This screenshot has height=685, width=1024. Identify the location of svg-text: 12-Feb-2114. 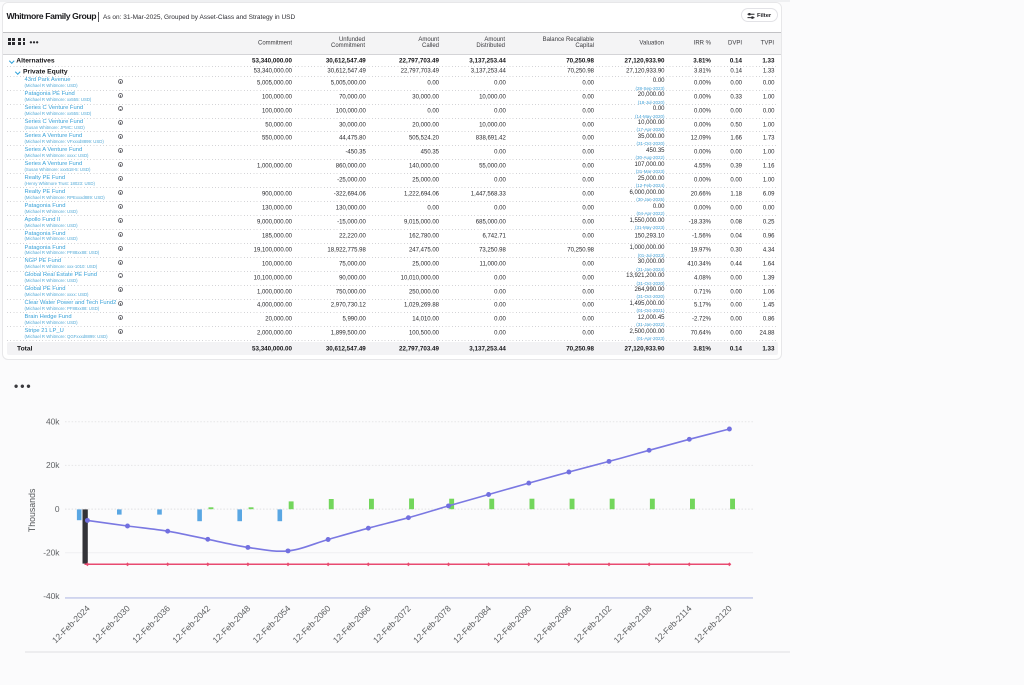
(673, 624).